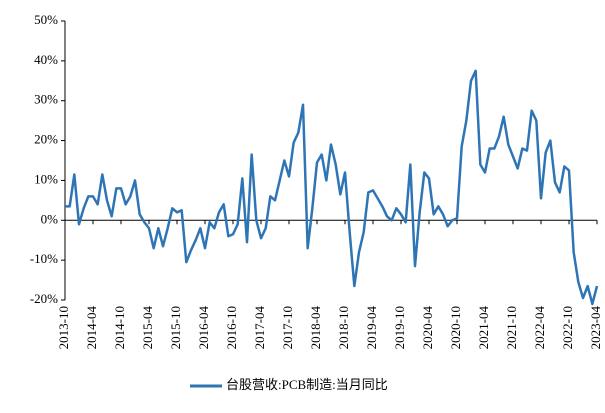  What do you see at coordinates (119, 327) in the screenshot?
I see `x-tick-label: 2014-10` at bounding box center [119, 327].